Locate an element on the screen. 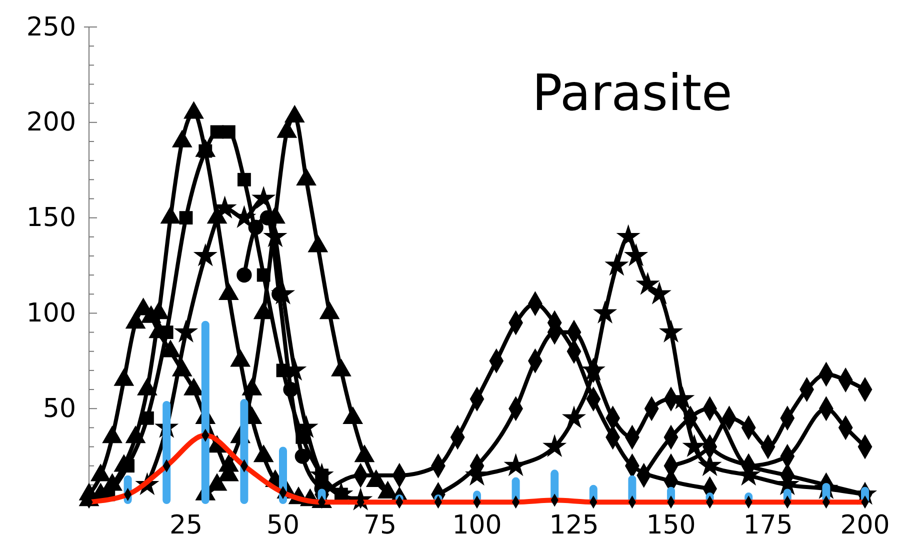  x-tick-label: 150 is located at coordinates (671, 525).